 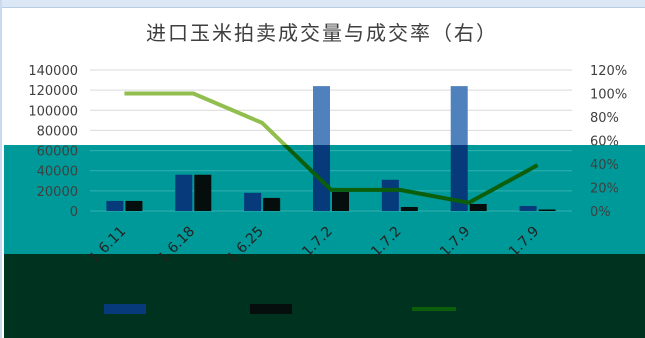 What do you see at coordinates (410, 175) in the screenshot?
I see `rate-line-lower` at bounding box center [410, 175].